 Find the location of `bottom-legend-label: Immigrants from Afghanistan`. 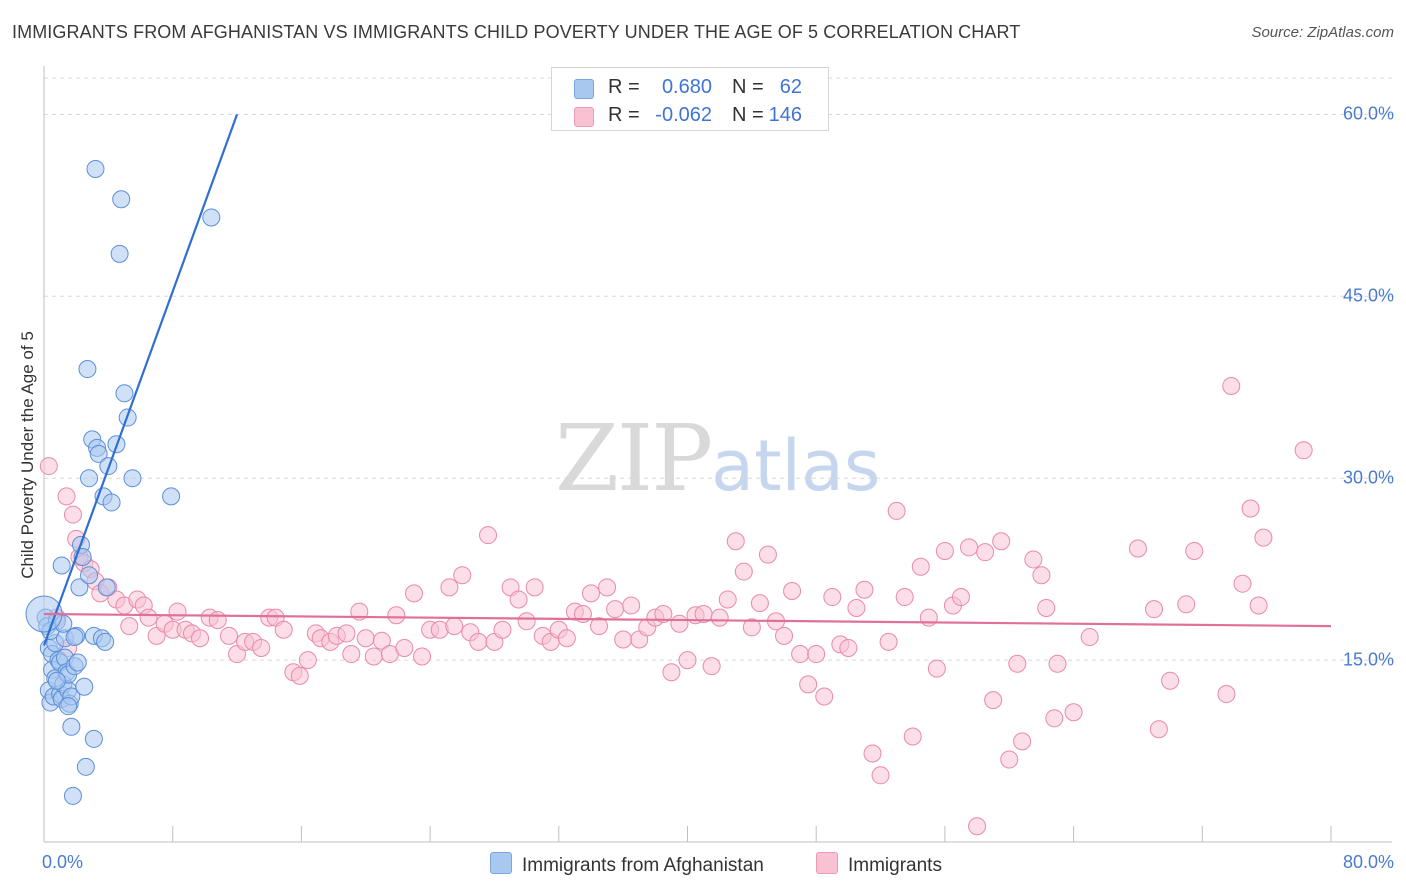

bottom-legend-label: Immigrants from Afghanistan is located at coordinates (643, 865).